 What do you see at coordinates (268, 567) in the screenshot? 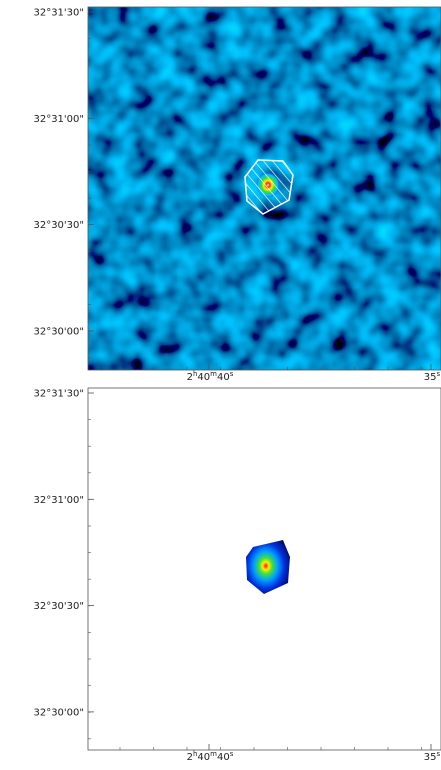
I see `model-source` at bounding box center [268, 567].